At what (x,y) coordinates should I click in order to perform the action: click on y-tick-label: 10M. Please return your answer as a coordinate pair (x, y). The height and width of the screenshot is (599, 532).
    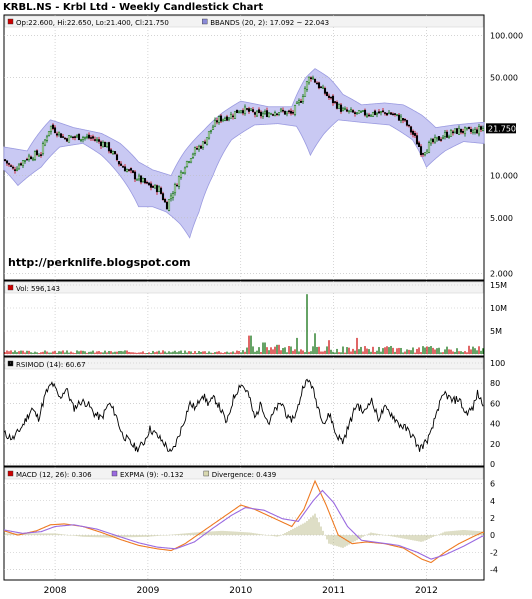
    Looking at the image, I should click on (498, 308).